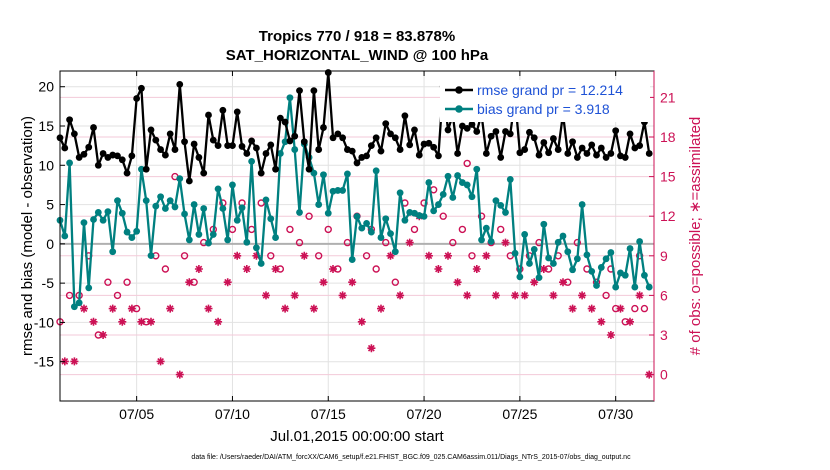 This screenshot has height=470, width=830. I want to click on legend-rmse-marker, so click(459, 90).